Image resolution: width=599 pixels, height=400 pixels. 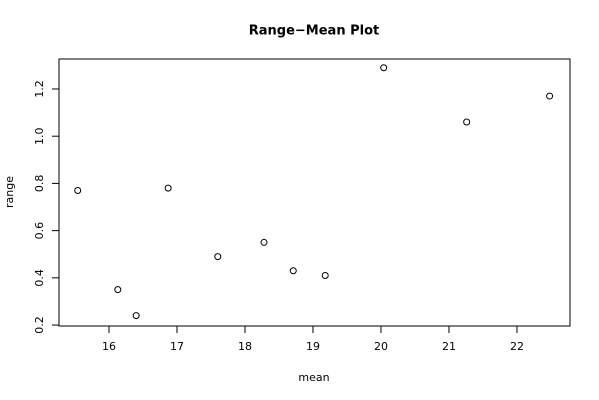 What do you see at coordinates (39, 278) in the screenshot?
I see `y-tick-label: 0.4` at bounding box center [39, 278].